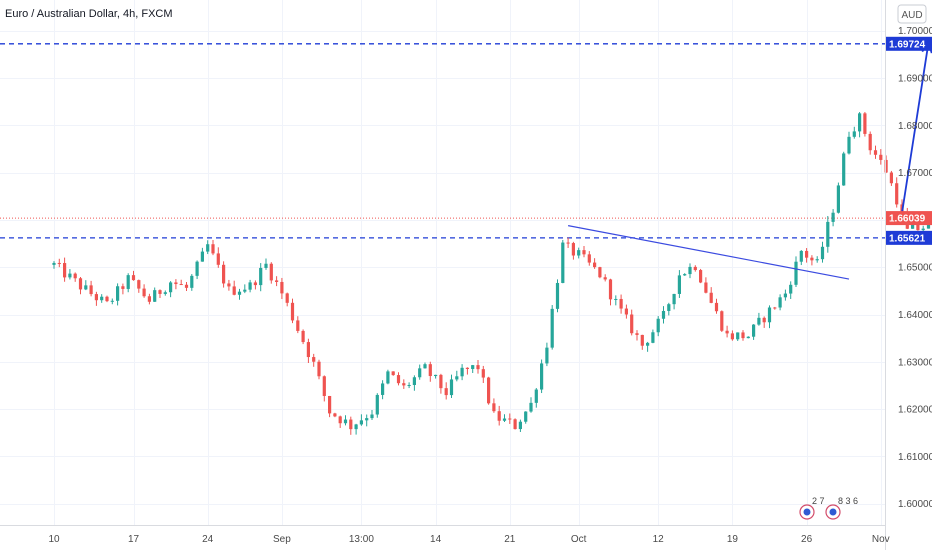  What do you see at coordinates (848, 501) in the screenshot?
I see `badge-count: 8 3 6` at bounding box center [848, 501].